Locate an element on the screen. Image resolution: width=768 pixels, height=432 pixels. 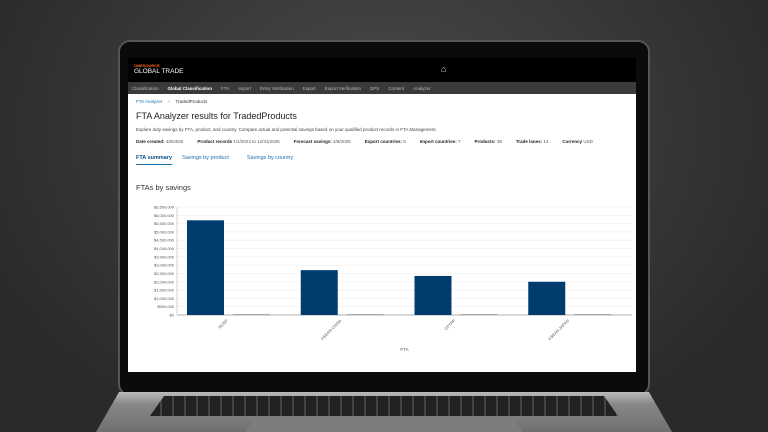
meta-label: Currency is located at coordinates (572, 141).